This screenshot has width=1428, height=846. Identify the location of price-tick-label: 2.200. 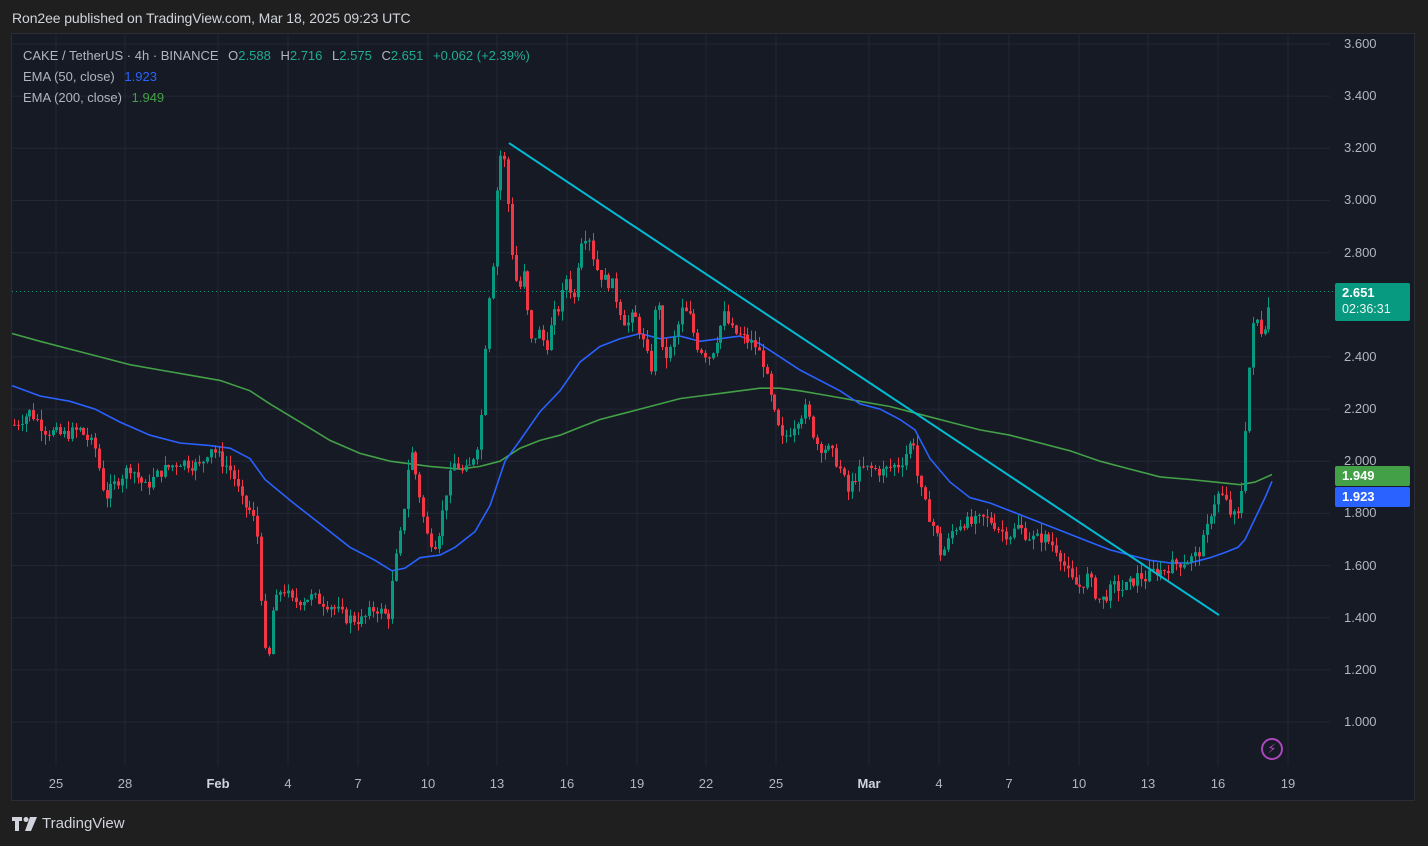
(1360, 409).